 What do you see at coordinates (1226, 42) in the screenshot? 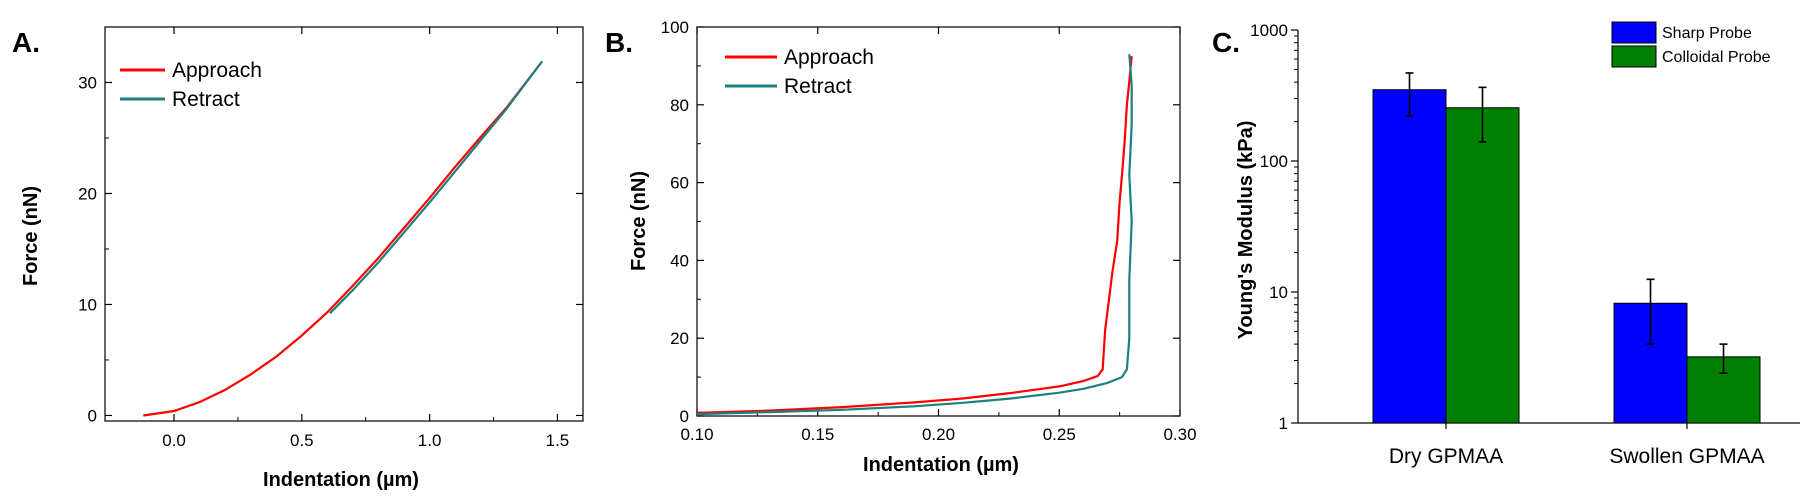
I see `panel-letter-c: C.` at bounding box center [1226, 42].